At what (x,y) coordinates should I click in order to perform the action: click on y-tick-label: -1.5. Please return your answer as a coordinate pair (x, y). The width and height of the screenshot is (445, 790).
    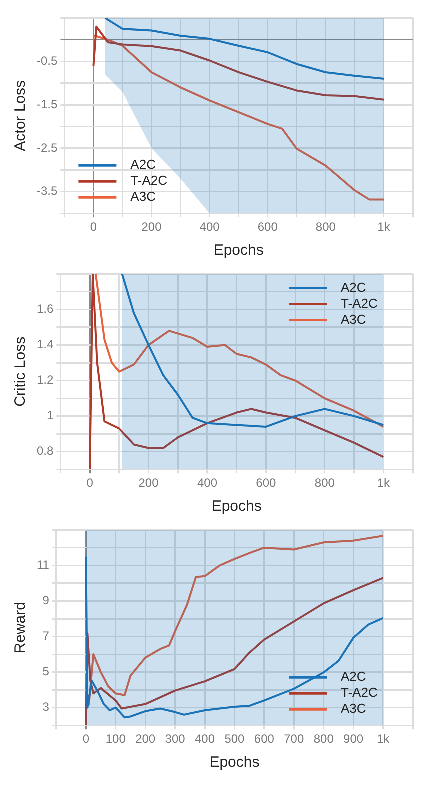
    Looking at the image, I should click on (47, 104).